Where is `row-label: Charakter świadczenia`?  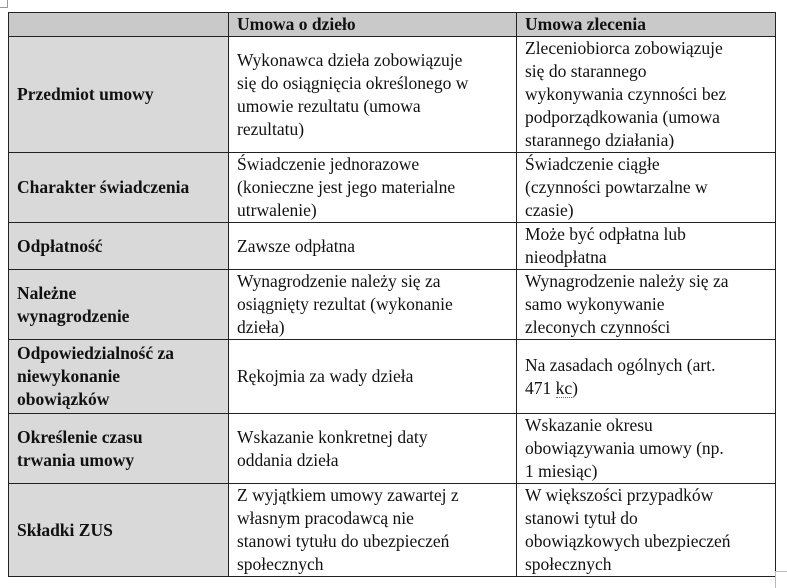
row-label: Charakter świadczenia is located at coordinates (118, 187).